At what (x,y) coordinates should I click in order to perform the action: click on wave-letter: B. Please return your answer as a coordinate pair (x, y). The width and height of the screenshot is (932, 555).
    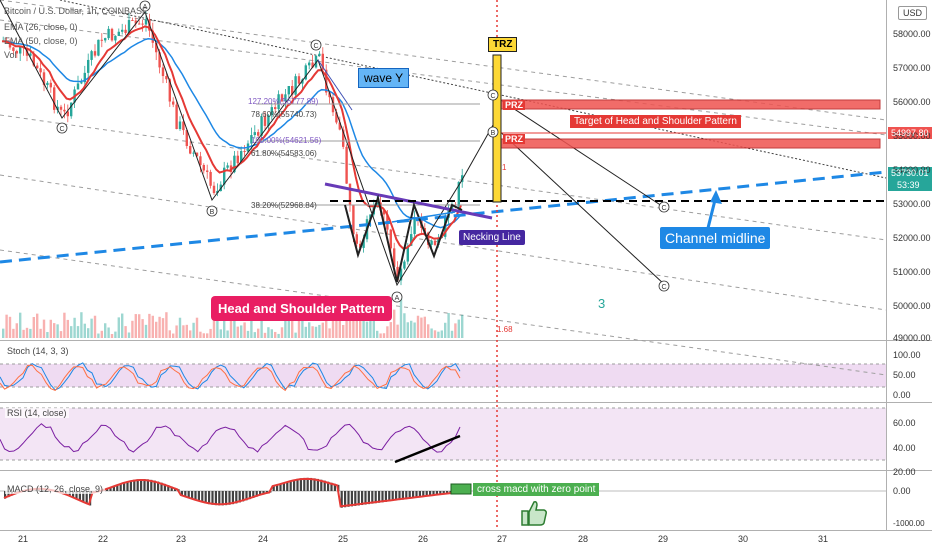
    Looking at the image, I should click on (212, 212).